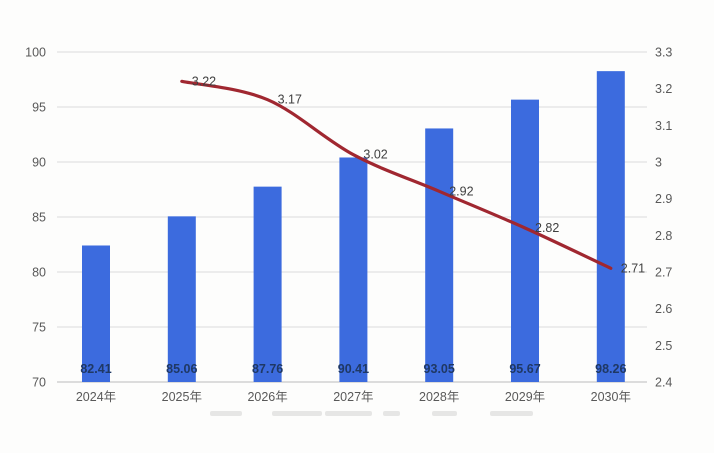 This screenshot has width=714, height=453. I want to click on x-axis-label: 2025年, so click(182, 397).